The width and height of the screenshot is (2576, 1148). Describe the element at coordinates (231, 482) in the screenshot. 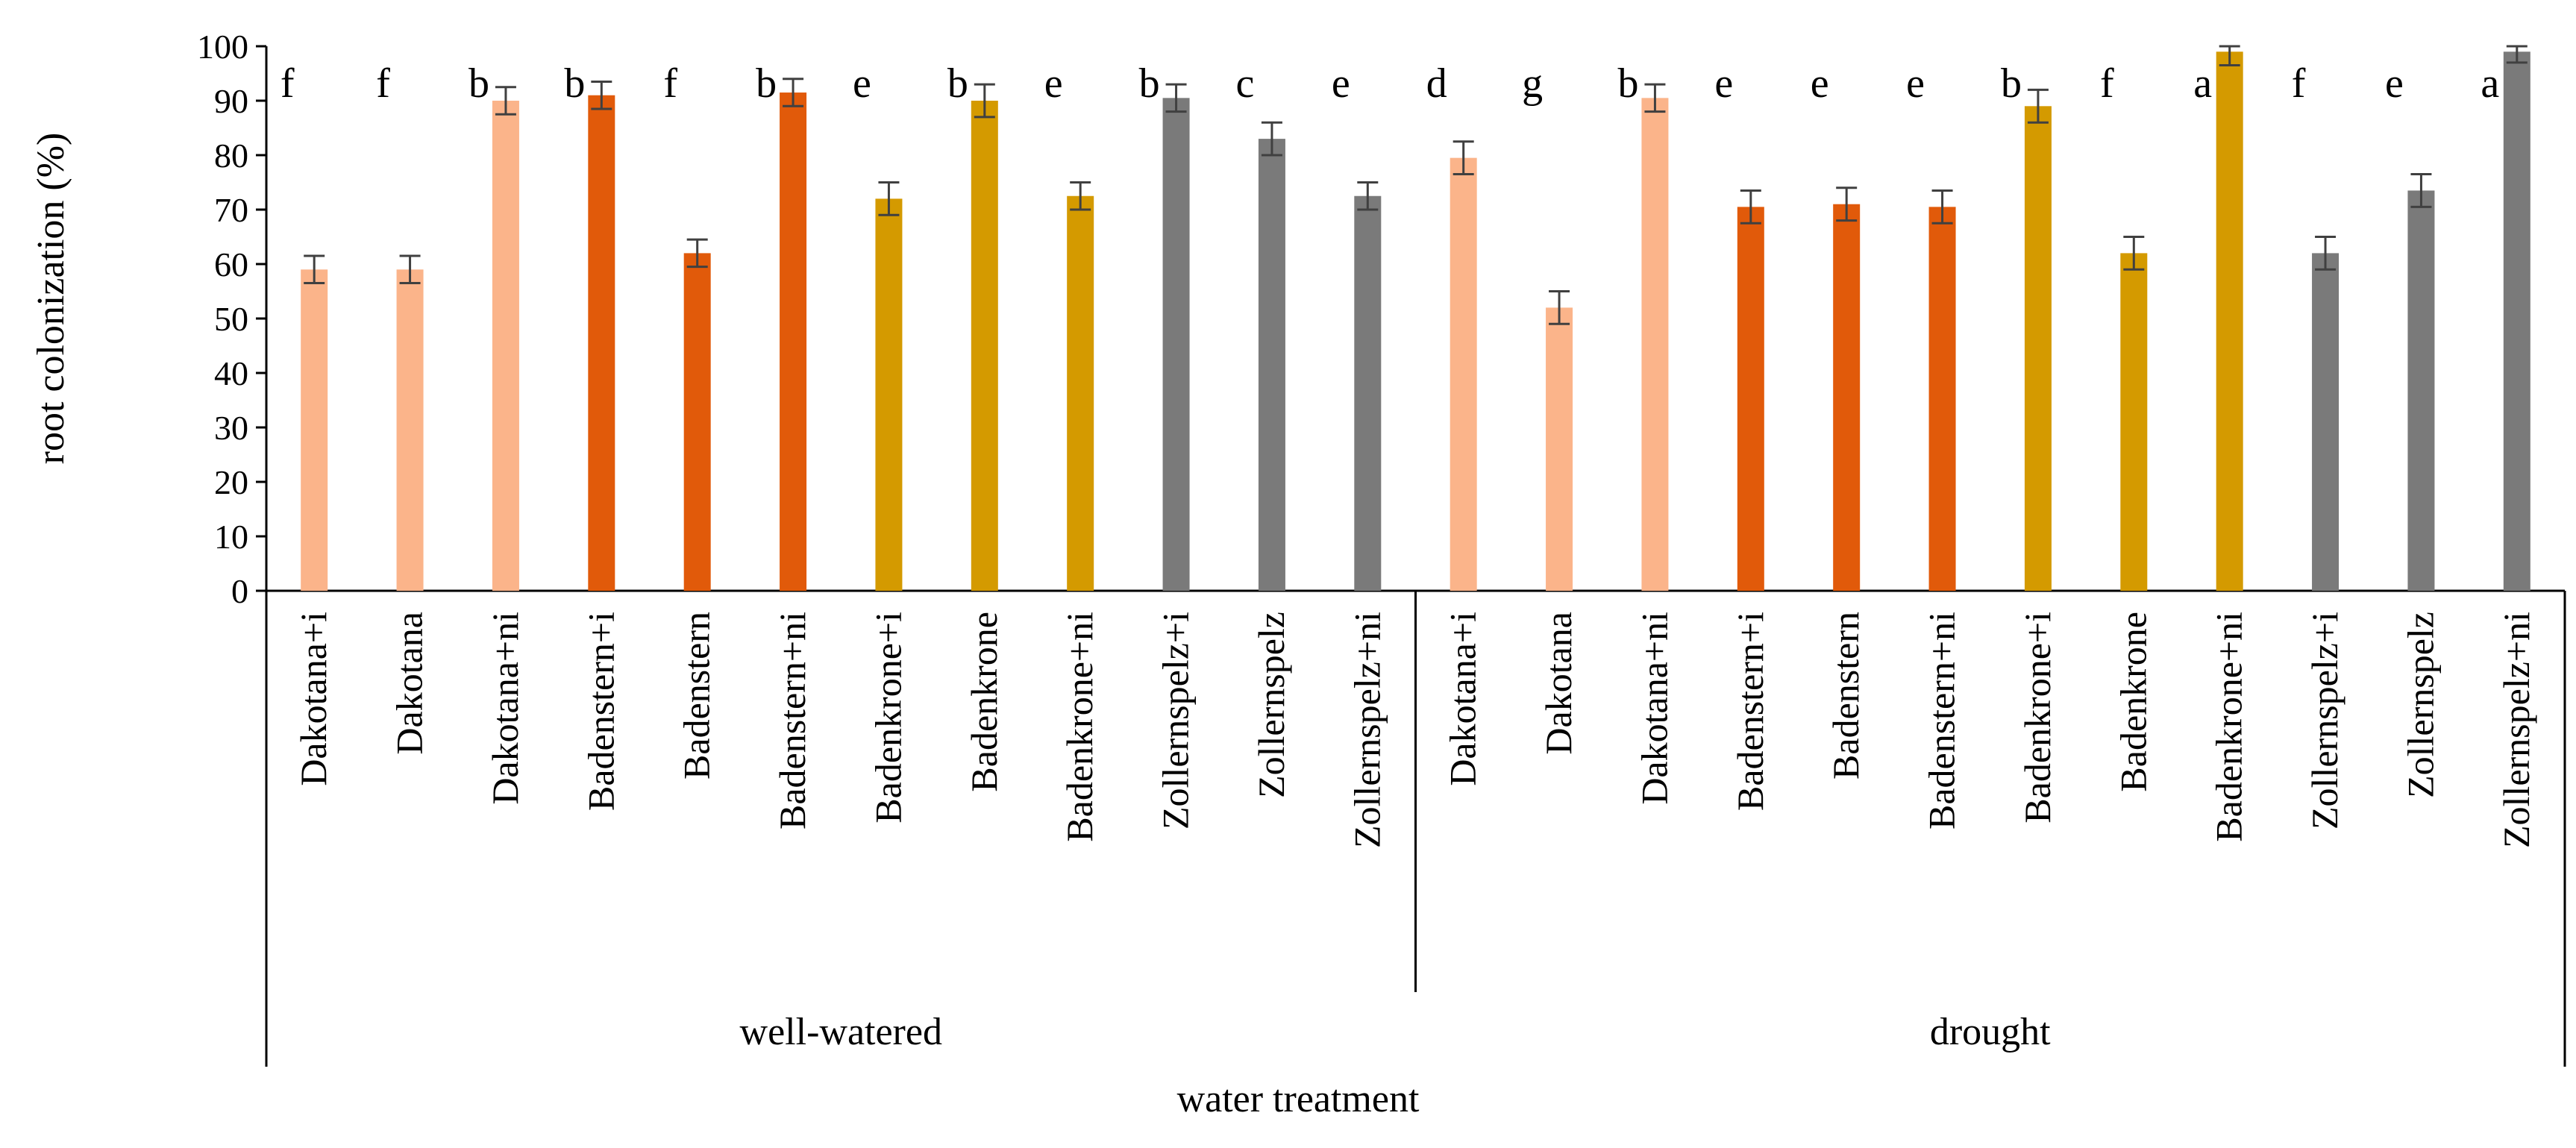

I see `y-tick-label: 20` at that location.